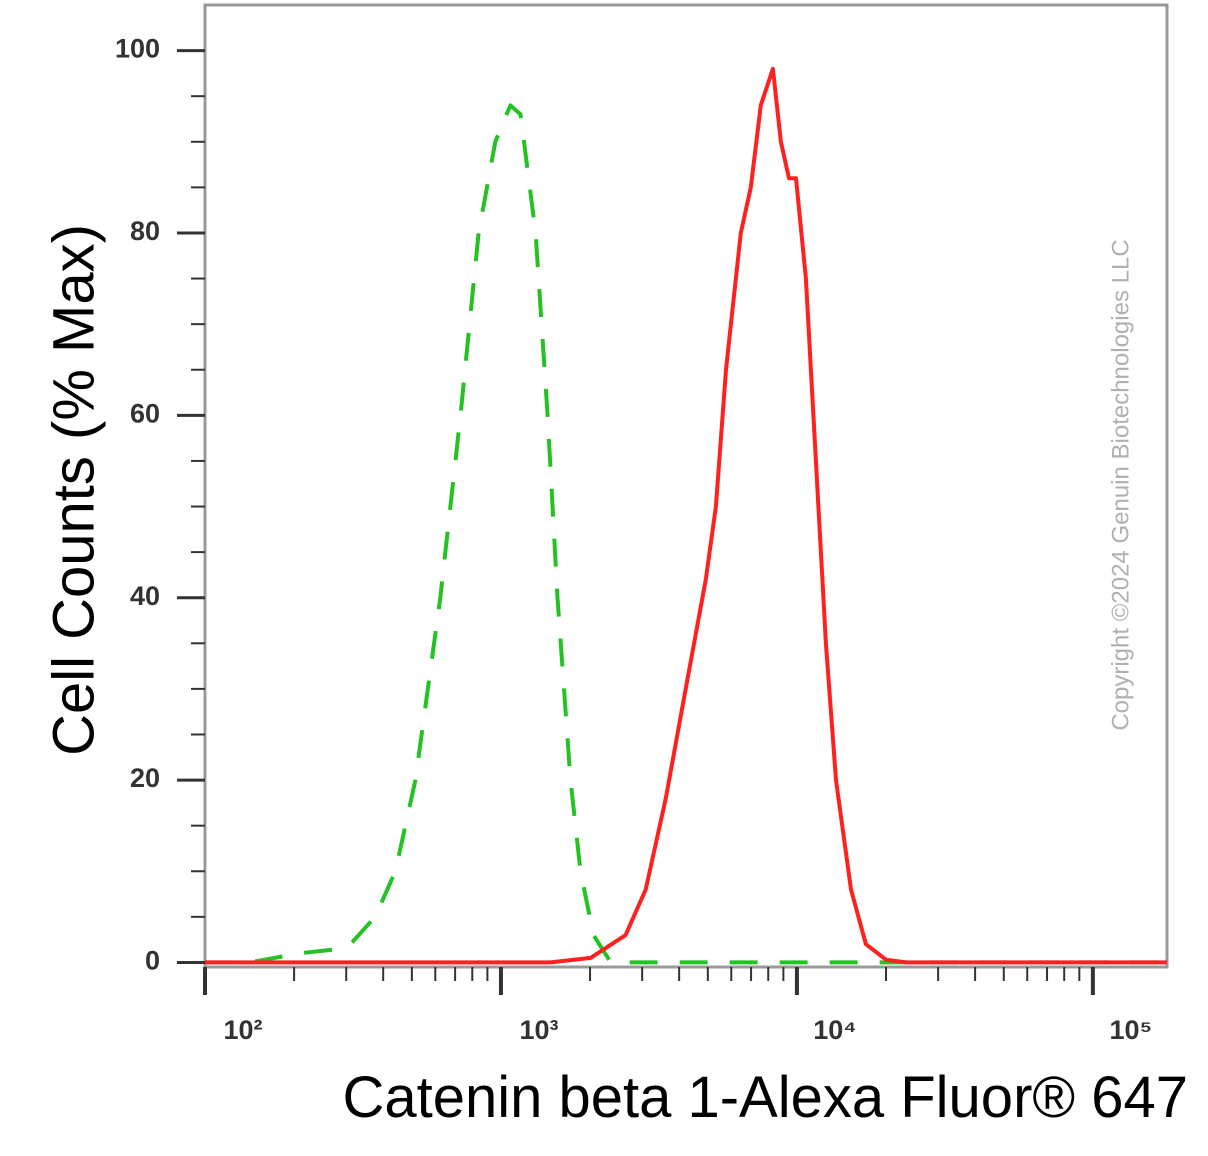  I want to click on y-tick-label: 80, so click(145, 231).